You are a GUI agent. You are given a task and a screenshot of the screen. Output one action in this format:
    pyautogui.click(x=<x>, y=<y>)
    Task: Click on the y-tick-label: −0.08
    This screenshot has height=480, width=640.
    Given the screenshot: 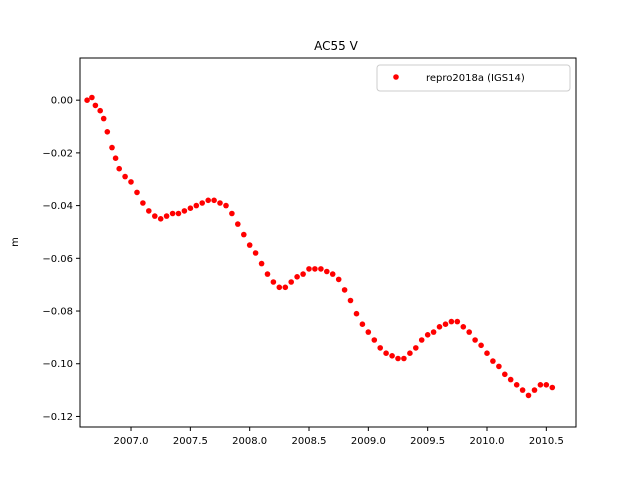 What is the action you would take?
    pyautogui.click(x=57, y=312)
    